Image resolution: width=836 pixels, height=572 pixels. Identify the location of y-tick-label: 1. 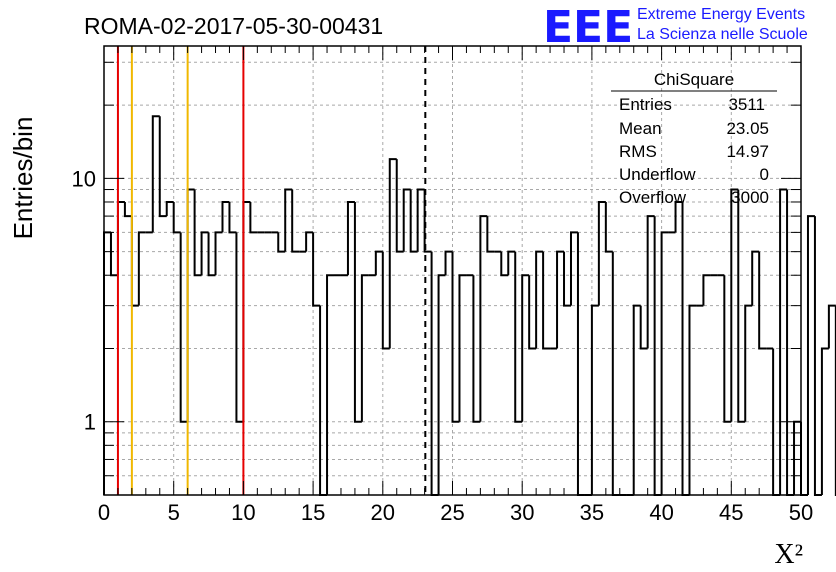
(90, 422).